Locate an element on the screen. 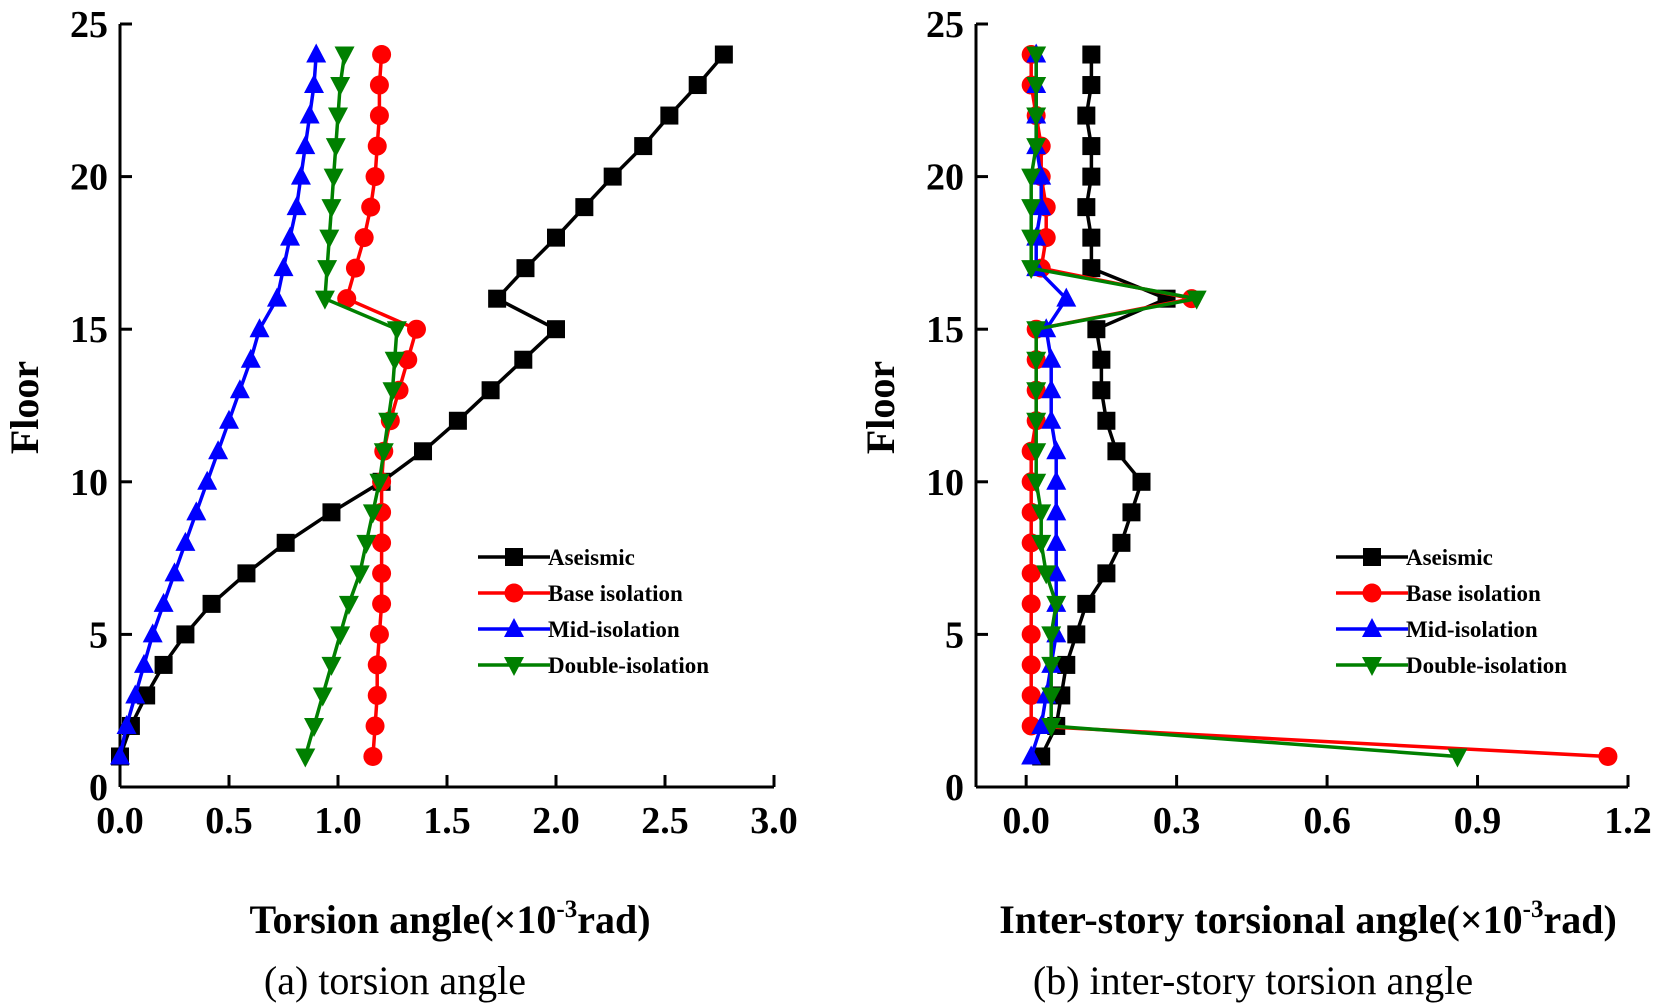 This screenshot has width=1668, height=1003. legend-label: Mid-isolation is located at coordinates (614, 629).